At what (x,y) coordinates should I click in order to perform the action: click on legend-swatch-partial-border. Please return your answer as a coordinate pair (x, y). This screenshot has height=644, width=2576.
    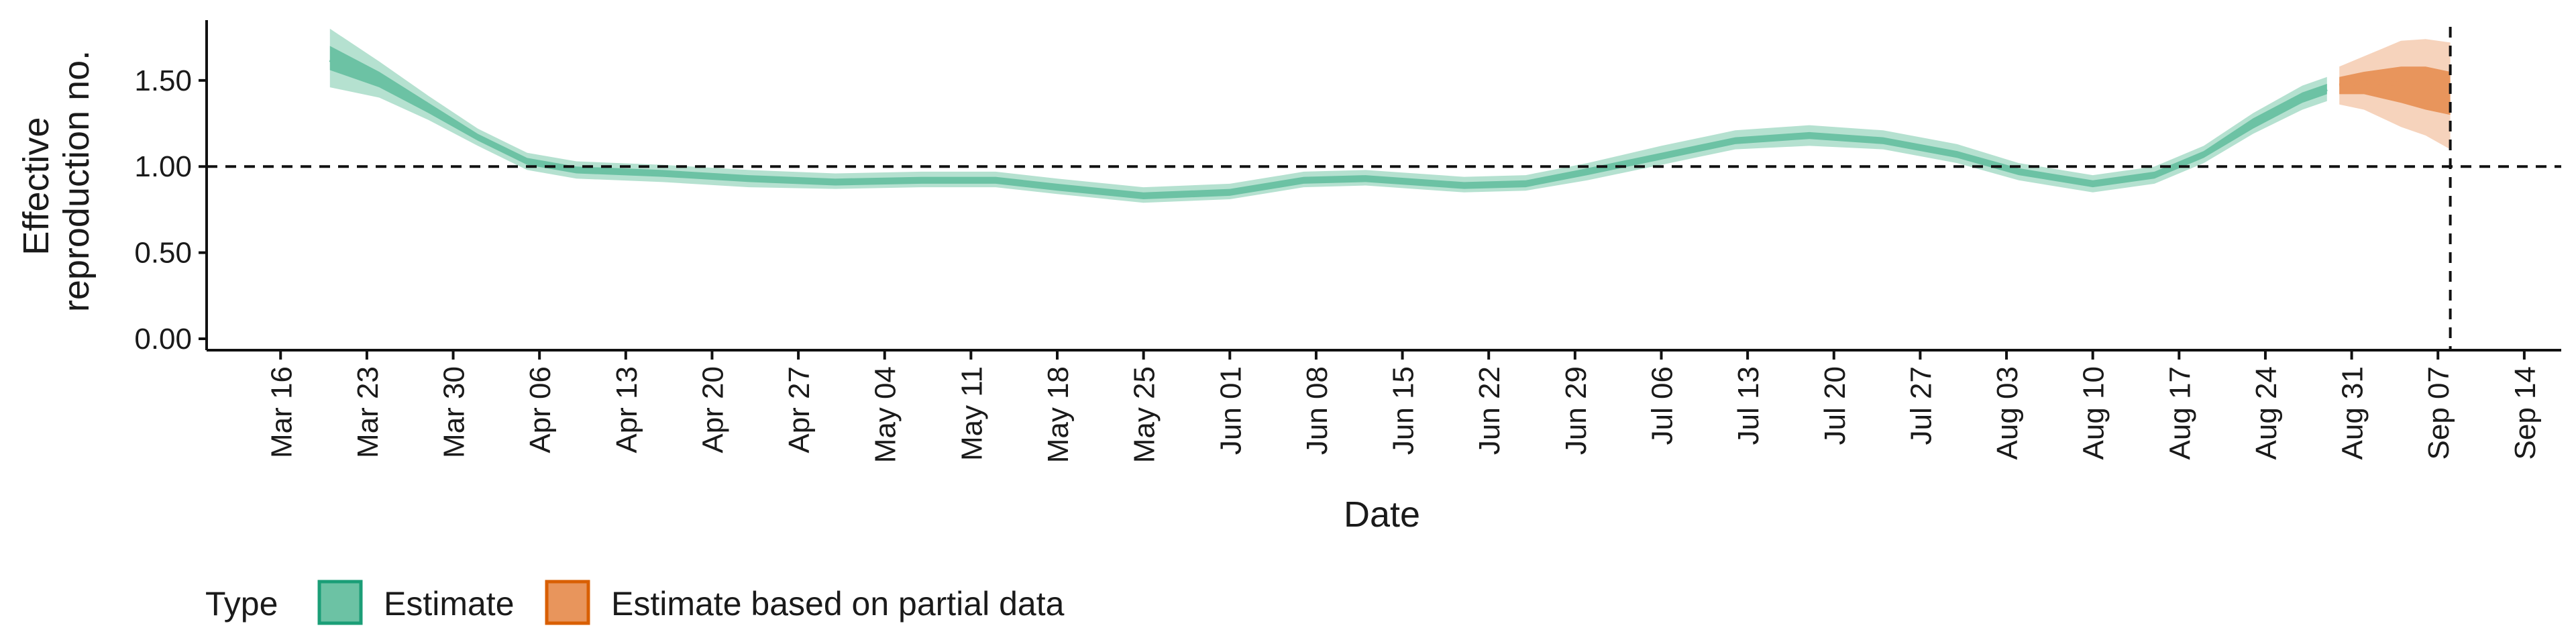
    Looking at the image, I should click on (567, 602).